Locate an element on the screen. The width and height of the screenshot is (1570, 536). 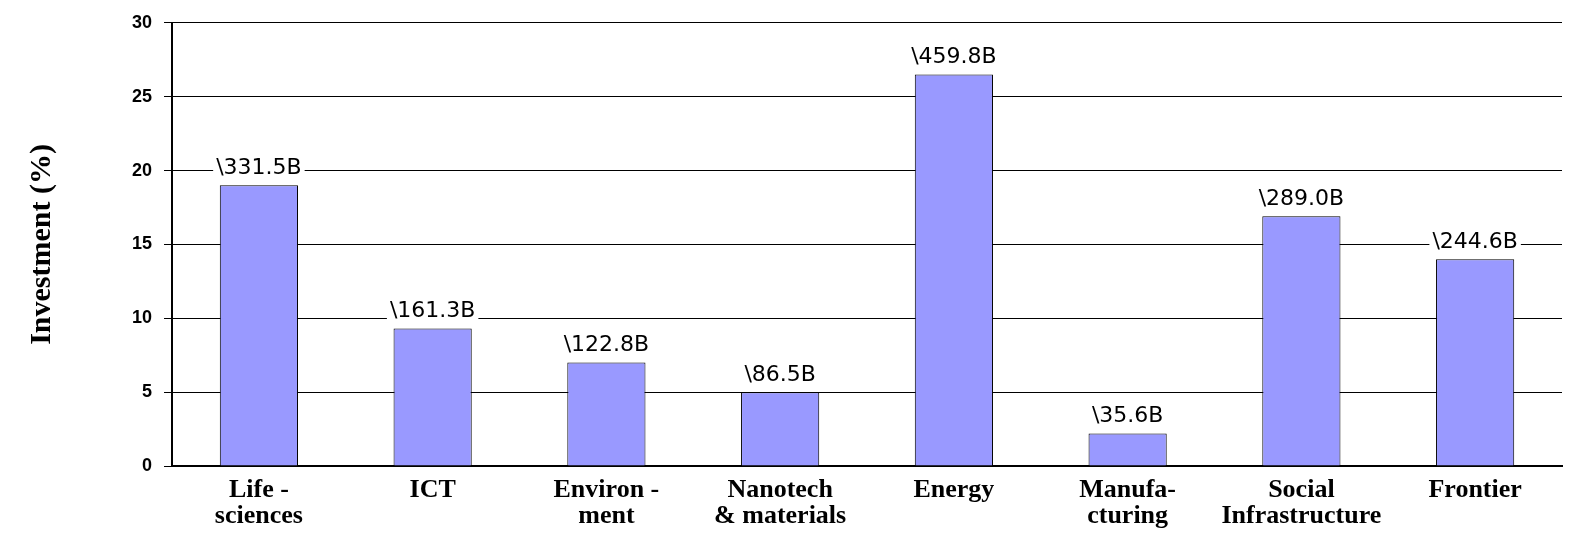
x-tick-label: Energy is located at coordinates (954, 488).